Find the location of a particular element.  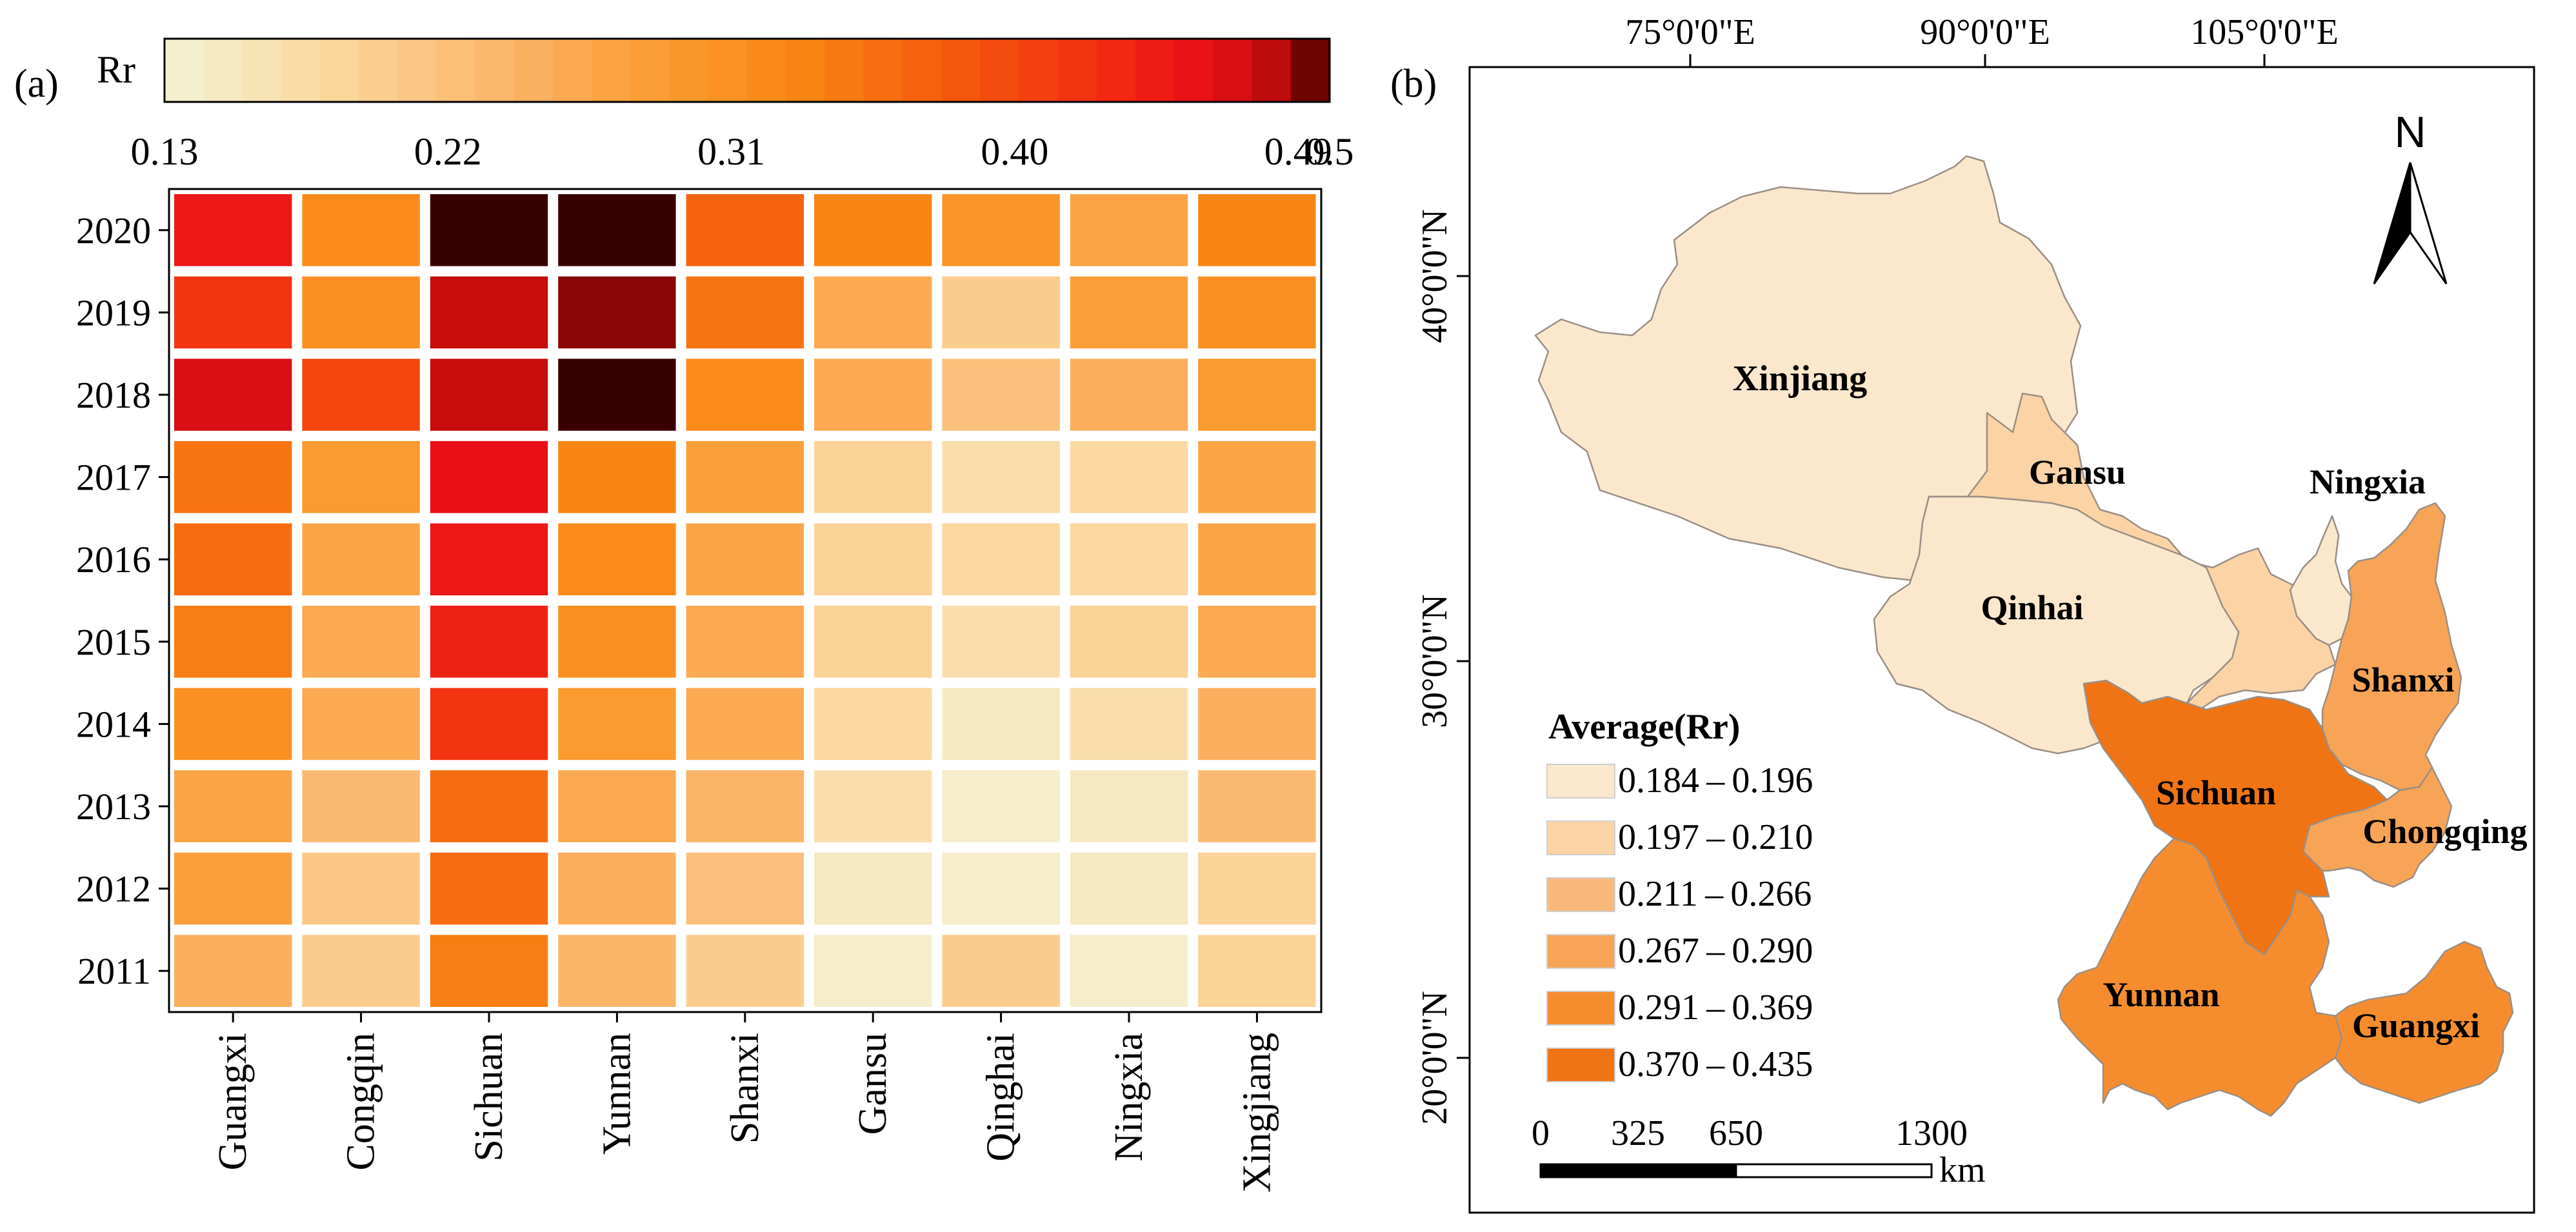

label-yunnan: Yunnan is located at coordinates (2160, 994).